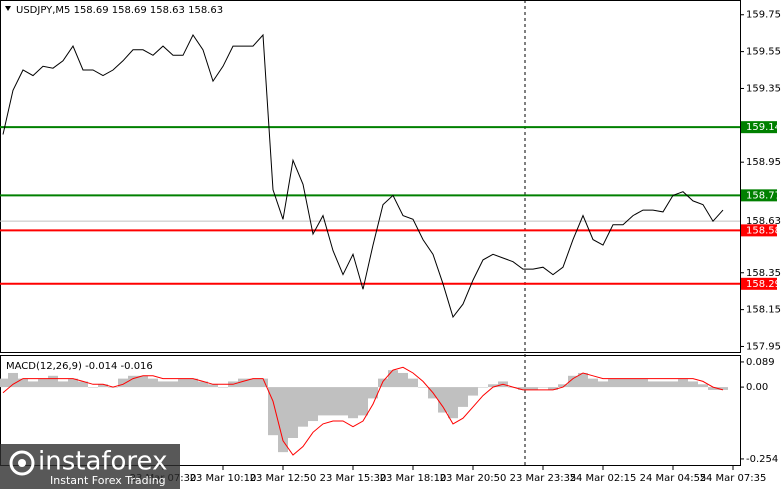 This screenshot has width=781, height=489. I want to click on x-tick-label: 24 Mar 02:15, so click(603, 478).